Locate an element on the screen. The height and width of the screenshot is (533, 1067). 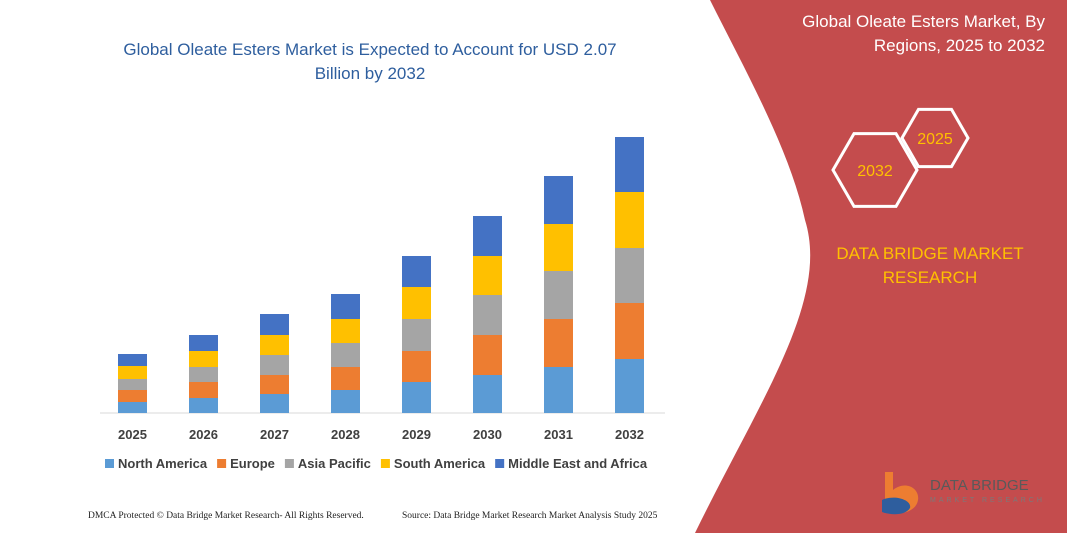
legend-label: North America is located at coordinates (163, 463).